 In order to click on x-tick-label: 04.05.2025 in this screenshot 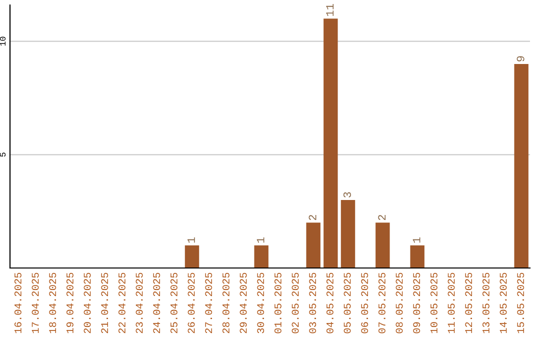, I will do `click(330, 303)`.